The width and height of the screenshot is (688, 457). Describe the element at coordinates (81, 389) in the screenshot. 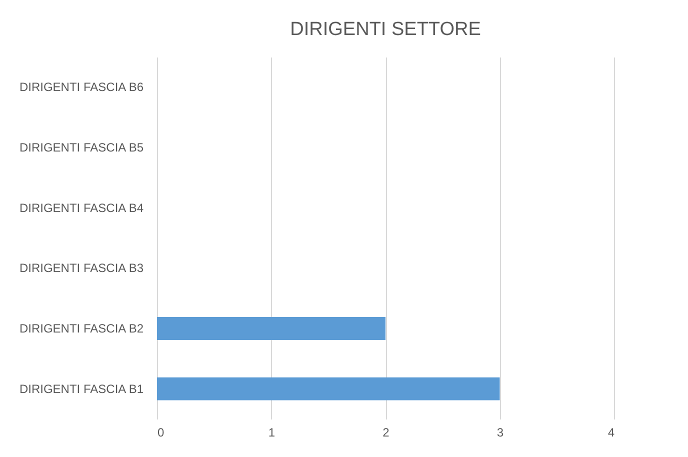

I see `y-tick-label: DIRIGENTI FASCIA B1` at that location.